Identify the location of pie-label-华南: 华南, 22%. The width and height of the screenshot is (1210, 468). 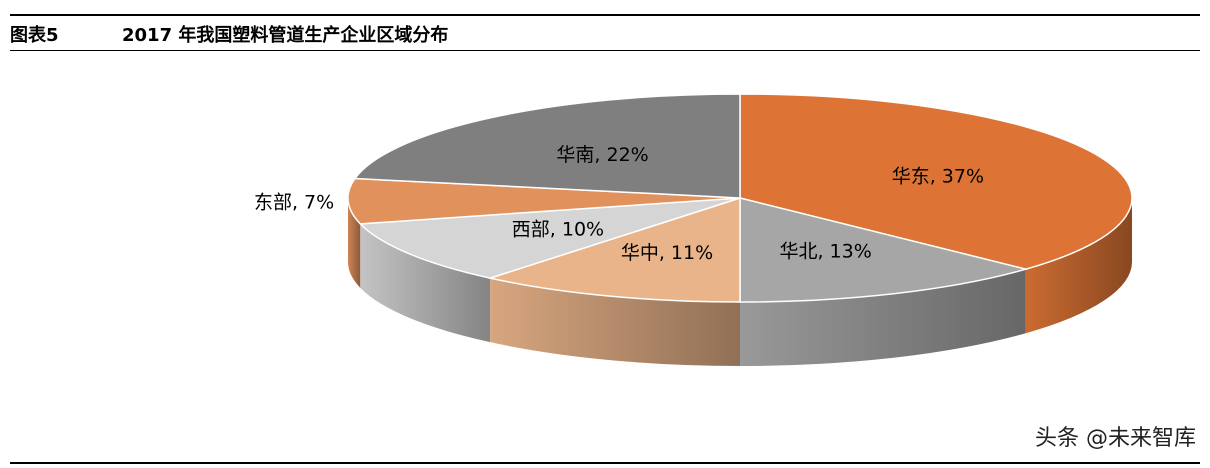
(602, 155).